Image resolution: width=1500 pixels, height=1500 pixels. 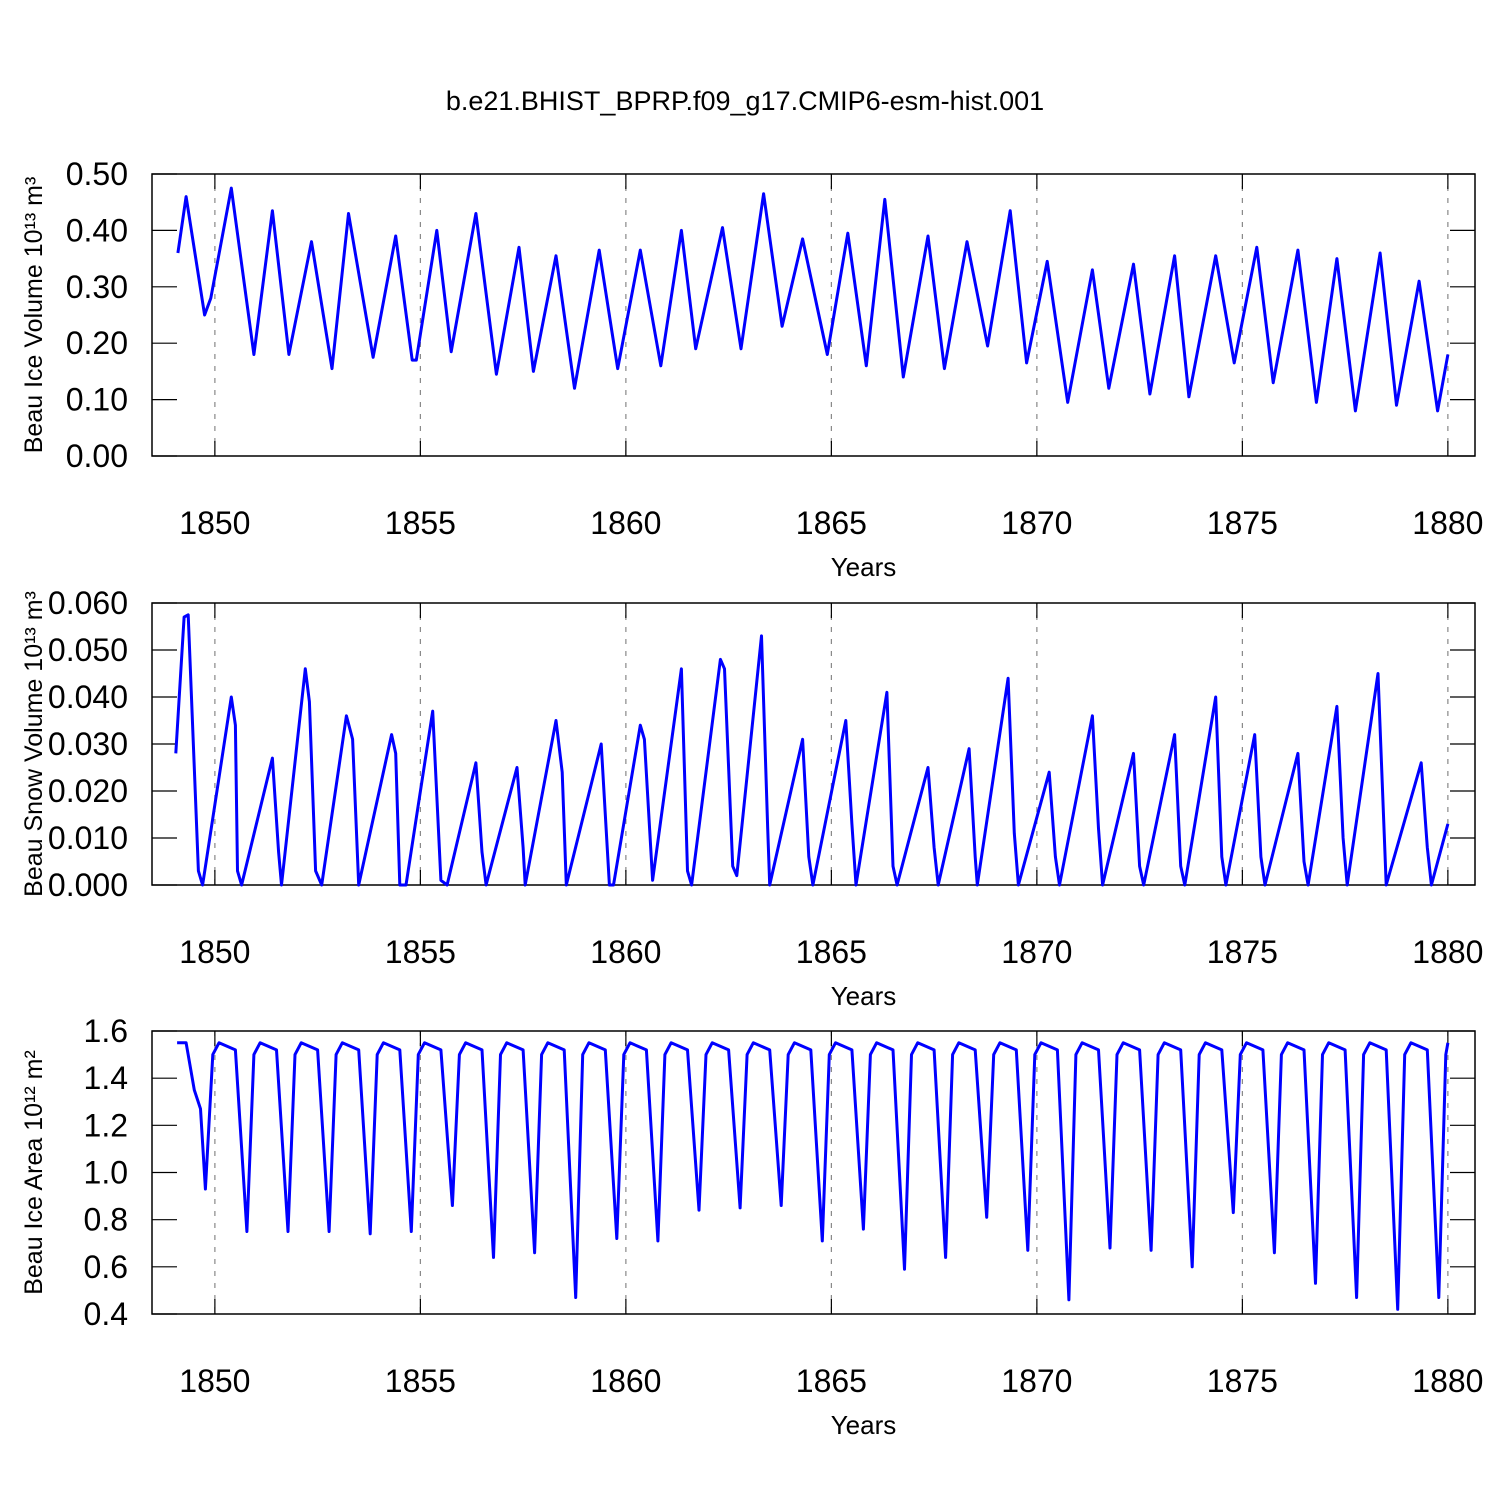 What do you see at coordinates (34, 1172) in the screenshot?
I see `y-axis-label: Beau Ice Area 10¹² m²` at bounding box center [34, 1172].